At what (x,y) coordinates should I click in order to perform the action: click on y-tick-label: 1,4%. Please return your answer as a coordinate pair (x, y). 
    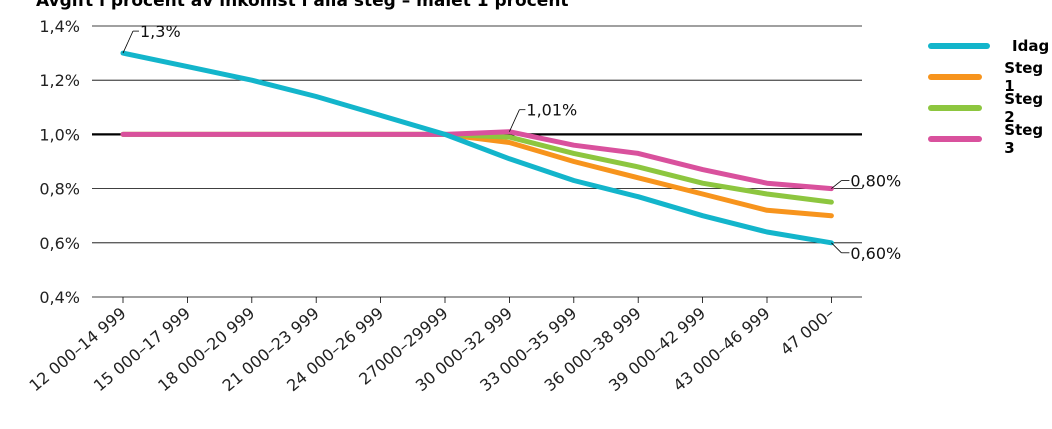
    Looking at the image, I should click on (59, 26).